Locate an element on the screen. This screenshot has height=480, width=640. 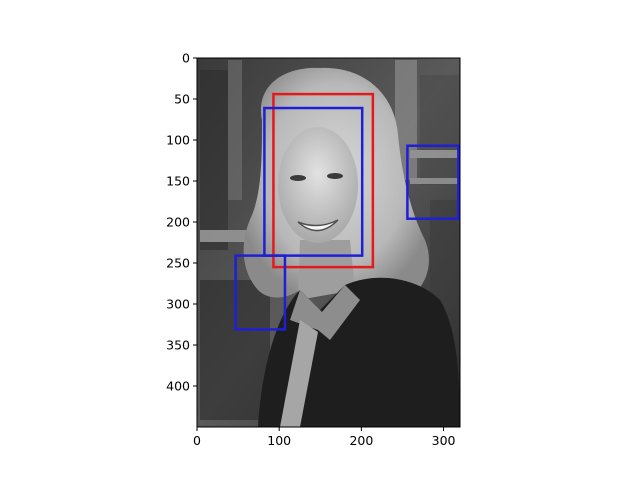
right-eye is located at coordinates (335, 176).